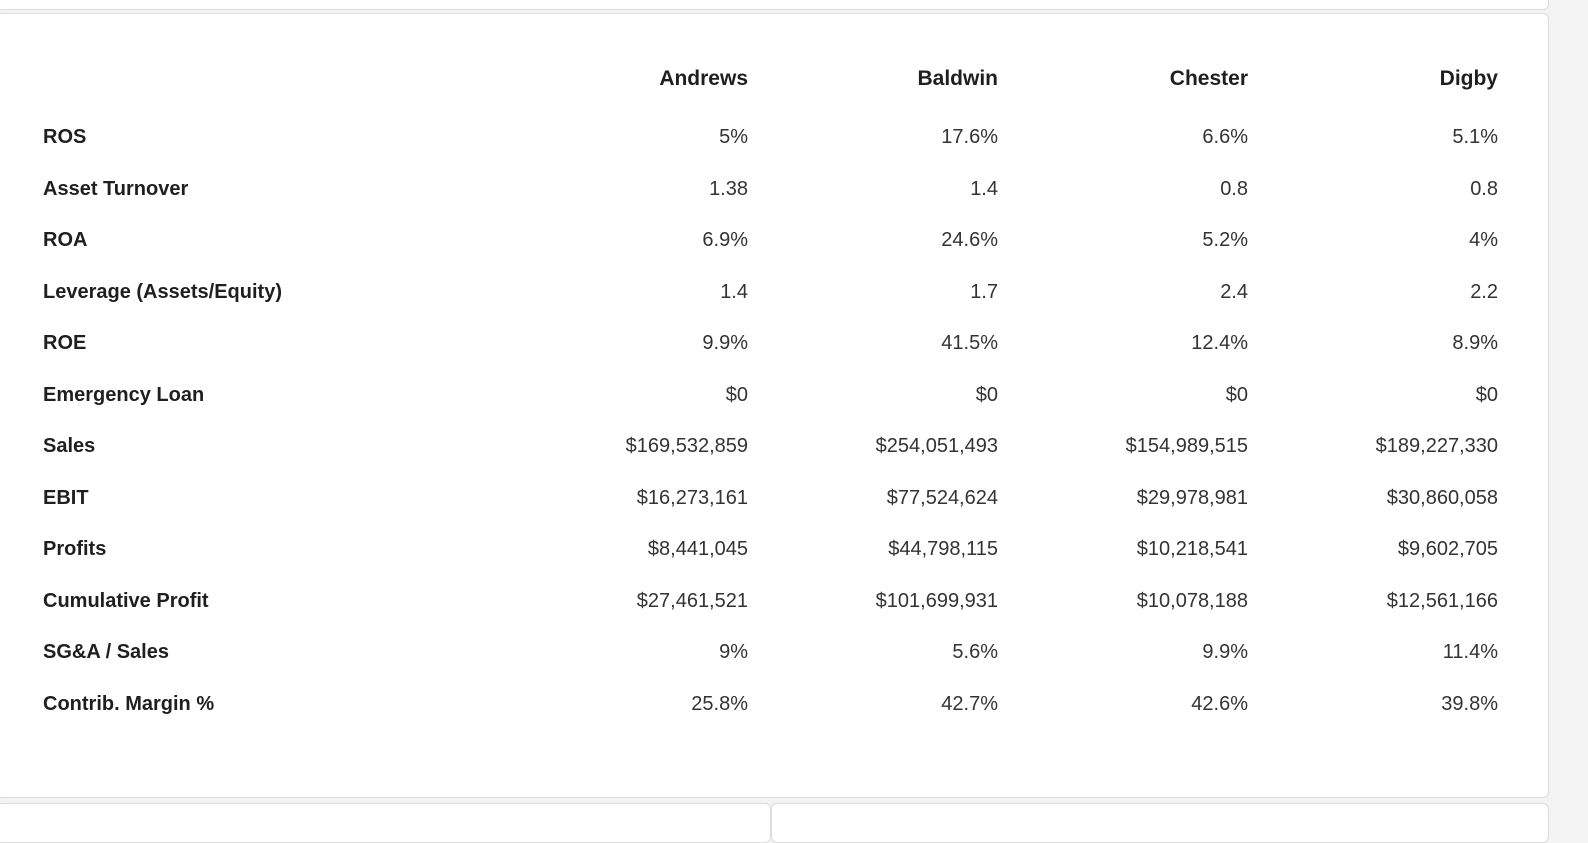 The height and width of the screenshot is (843, 1588). What do you see at coordinates (969, 703) in the screenshot?
I see `cell-baldwin: 42.7%` at bounding box center [969, 703].